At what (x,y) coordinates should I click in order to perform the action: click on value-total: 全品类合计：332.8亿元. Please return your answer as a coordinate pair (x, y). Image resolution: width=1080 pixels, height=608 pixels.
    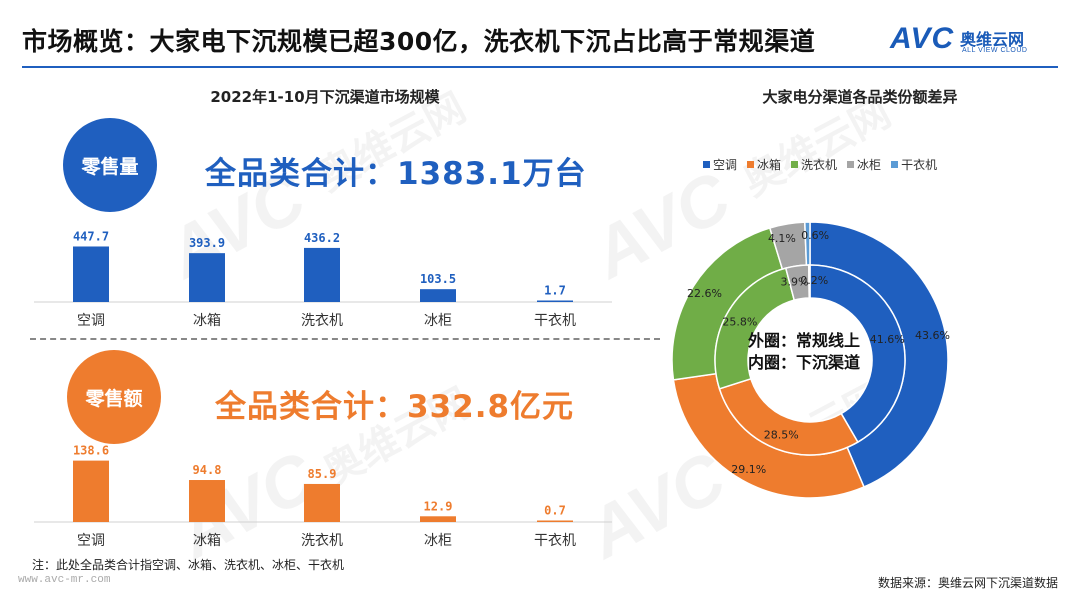
    Looking at the image, I should click on (395, 407).